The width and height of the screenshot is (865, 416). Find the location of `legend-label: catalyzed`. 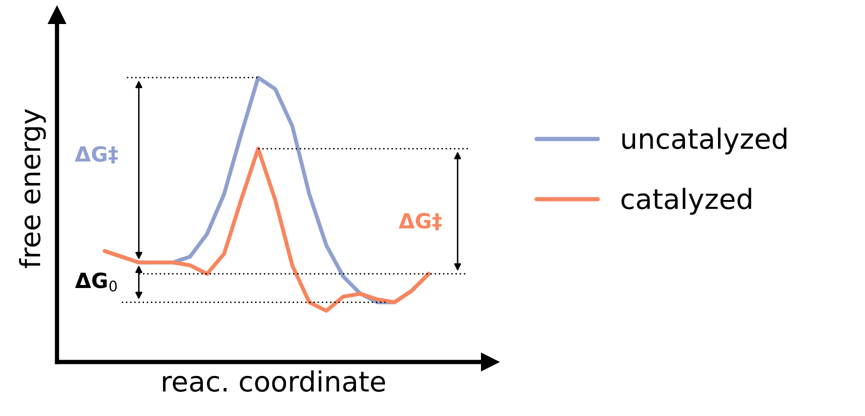

legend-label: catalyzed is located at coordinates (687, 201).